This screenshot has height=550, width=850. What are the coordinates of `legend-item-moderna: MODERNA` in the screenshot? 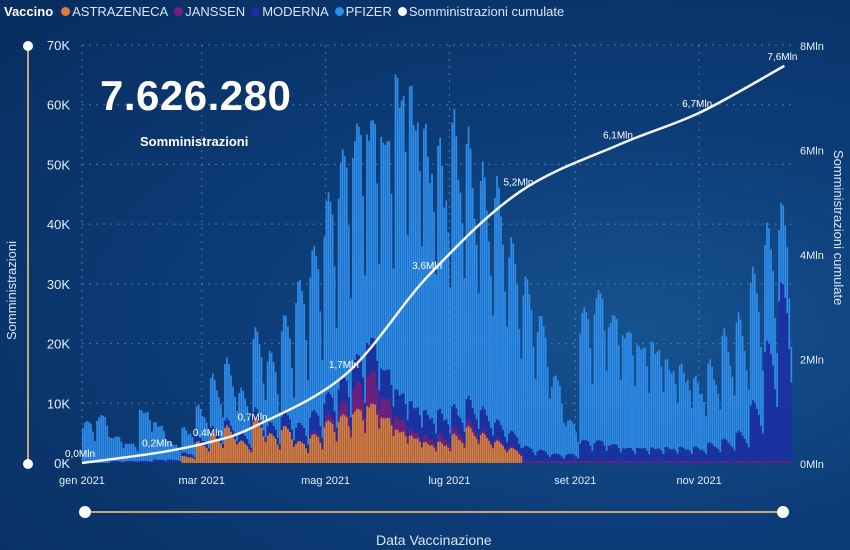 It's located at (290, 11).